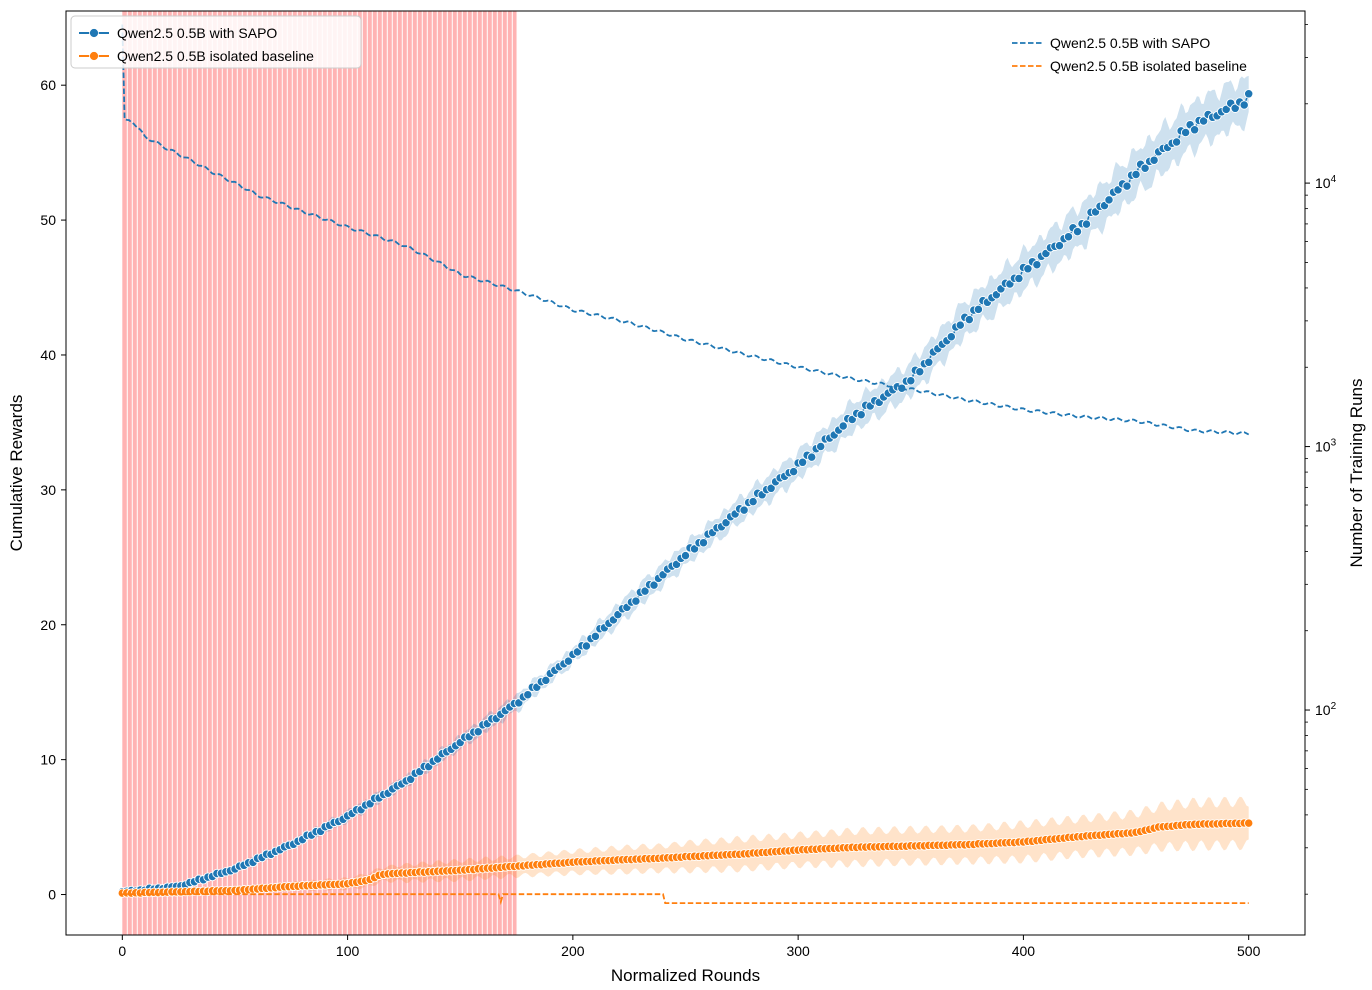 The image size is (1372, 990). Describe the element at coordinates (798, 951) in the screenshot. I see `x-tick-label: 300` at that location.